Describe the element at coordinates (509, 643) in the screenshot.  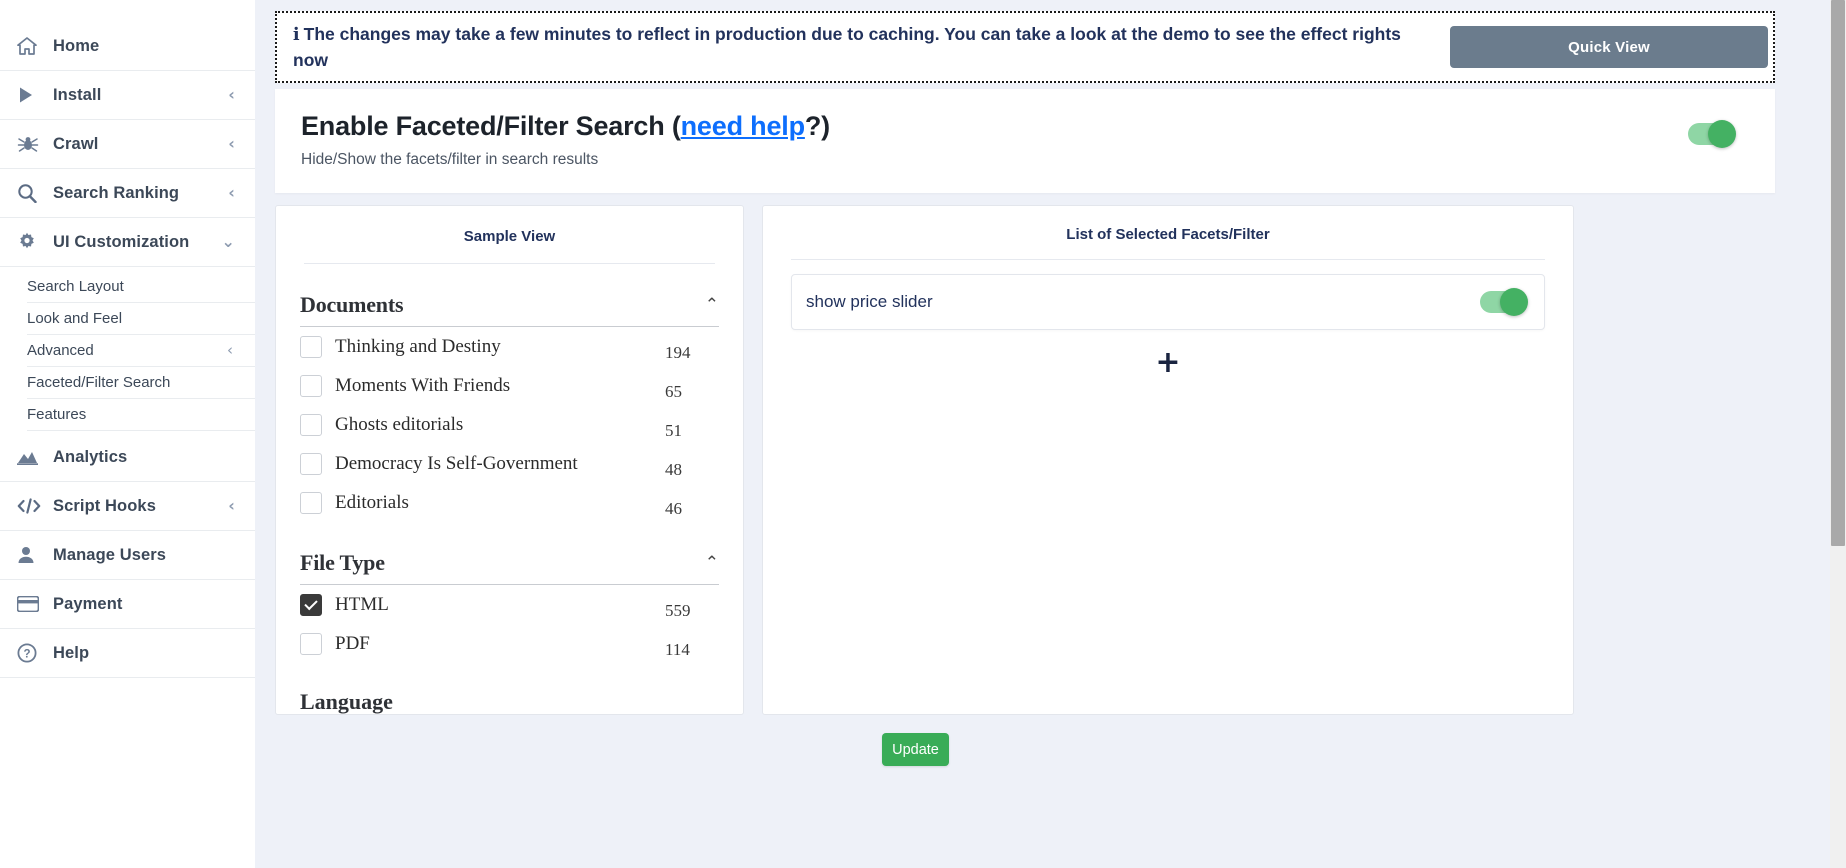
I see `facet-row: PDF 114` at that location.